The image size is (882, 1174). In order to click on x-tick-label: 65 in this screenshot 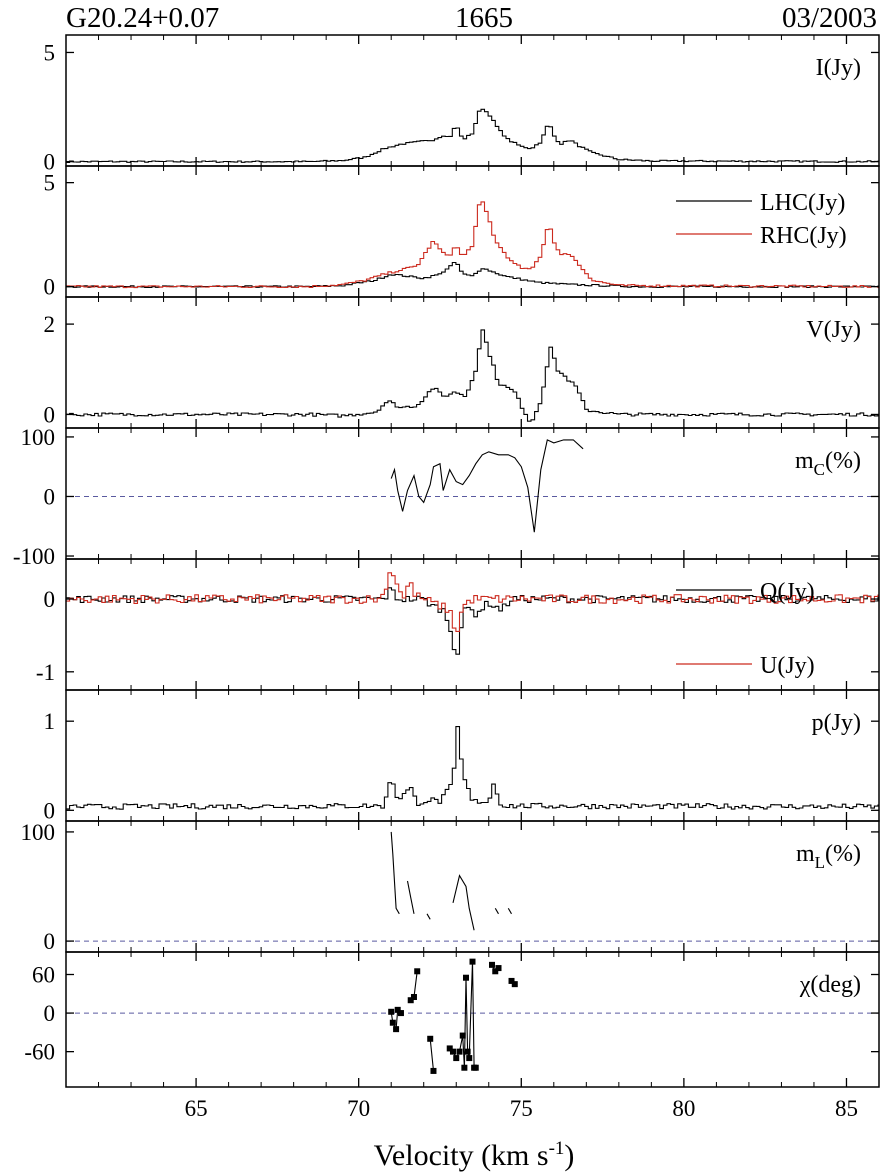, I will do `click(196, 1108)`.